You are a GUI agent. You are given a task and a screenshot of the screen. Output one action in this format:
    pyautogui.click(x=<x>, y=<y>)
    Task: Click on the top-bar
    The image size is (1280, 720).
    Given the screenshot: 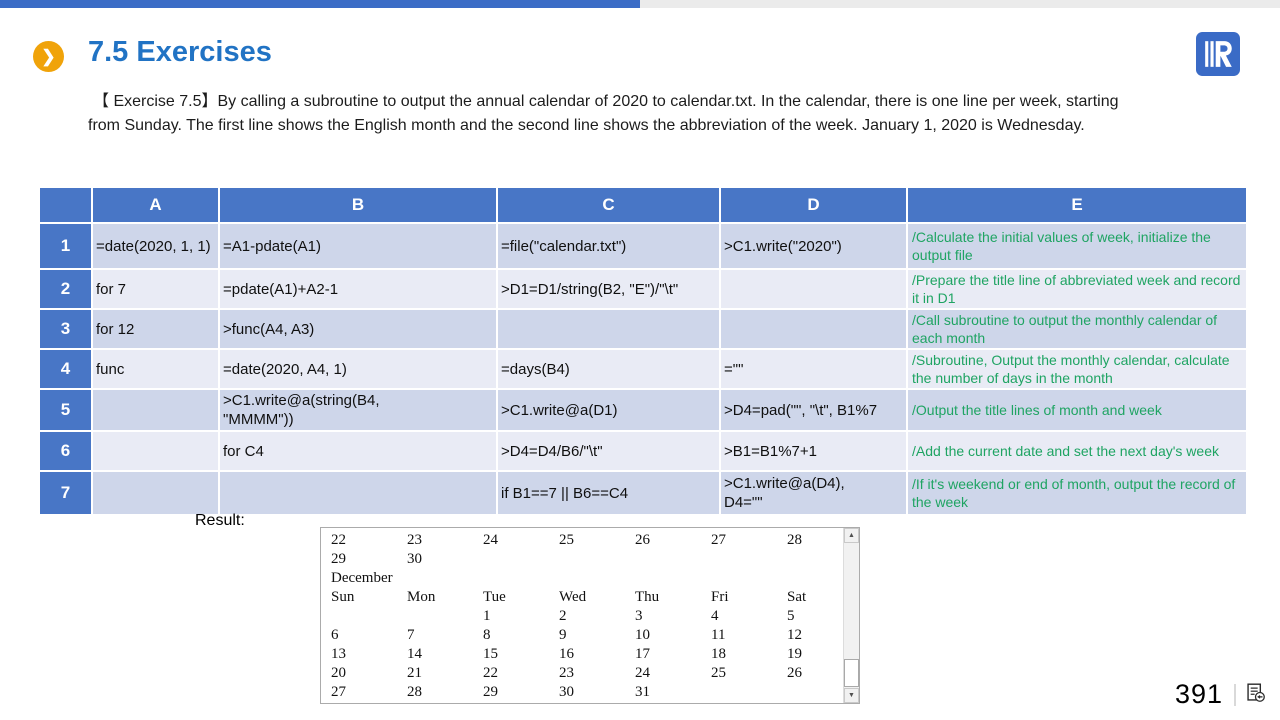 What is the action you would take?
    pyautogui.click(x=640, y=4)
    